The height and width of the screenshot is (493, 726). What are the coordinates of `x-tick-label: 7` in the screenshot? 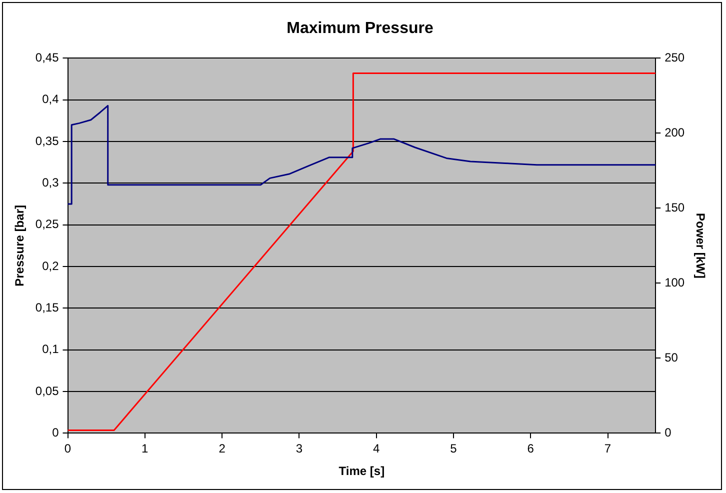 It's located at (608, 449).